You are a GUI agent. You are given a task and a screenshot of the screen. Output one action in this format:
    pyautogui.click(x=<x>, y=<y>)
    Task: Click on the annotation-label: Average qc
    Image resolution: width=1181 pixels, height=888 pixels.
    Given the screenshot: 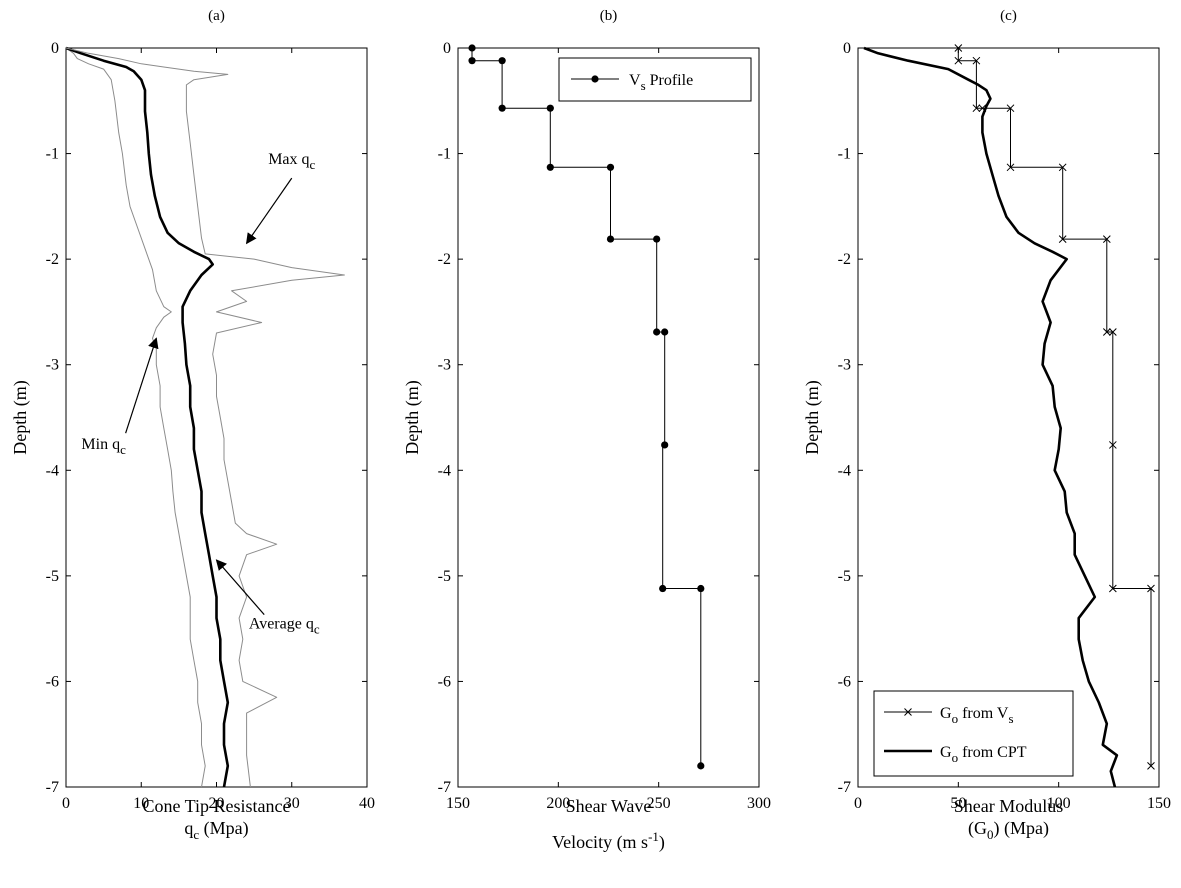 What is the action you would take?
    pyautogui.click(x=284, y=626)
    